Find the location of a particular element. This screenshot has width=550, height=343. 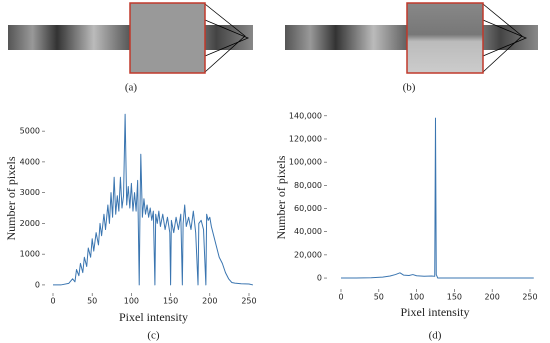

y-tick-label: 4000 is located at coordinates (30, 161).